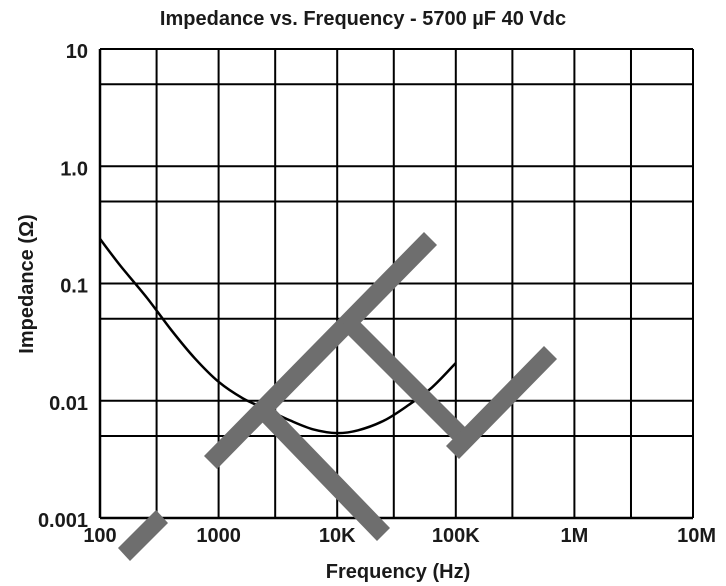  What do you see at coordinates (63, 521) in the screenshot?
I see `y-tick-label: 0.001` at bounding box center [63, 521].